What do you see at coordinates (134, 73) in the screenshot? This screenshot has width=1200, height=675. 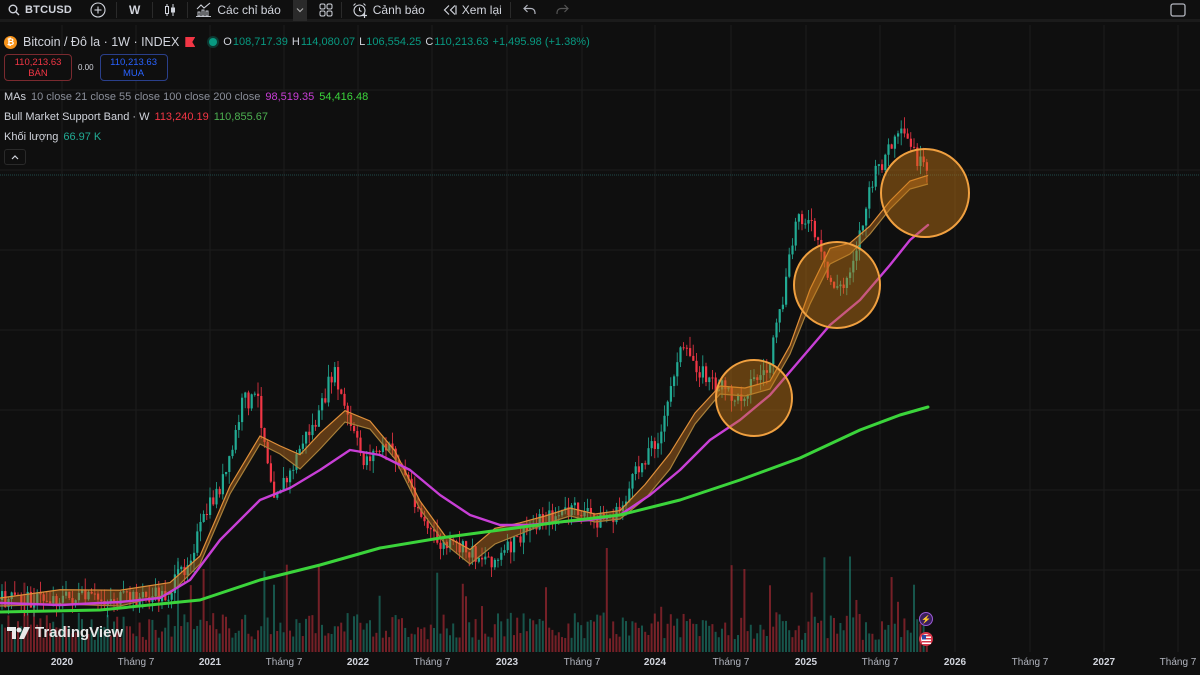 I see `buy-label: MUA` at bounding box center [134, 73].